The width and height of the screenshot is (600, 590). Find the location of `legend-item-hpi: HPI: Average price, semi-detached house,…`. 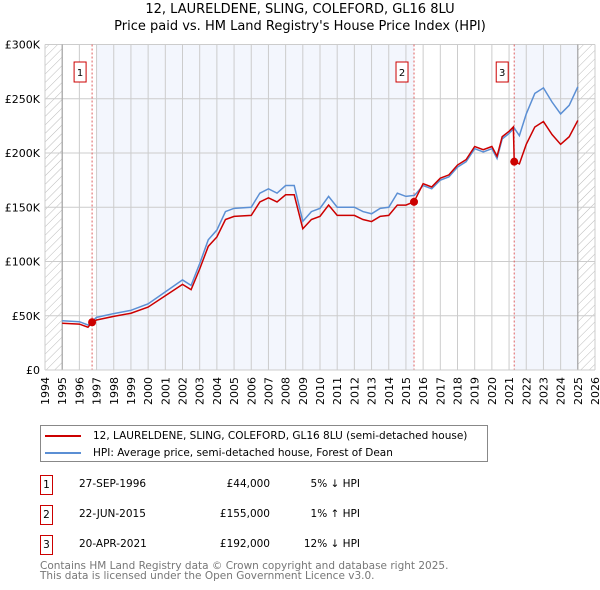

legend-item-hpi: HPI: Average price, semi-detached house,… is located at coordinates (219, 453).